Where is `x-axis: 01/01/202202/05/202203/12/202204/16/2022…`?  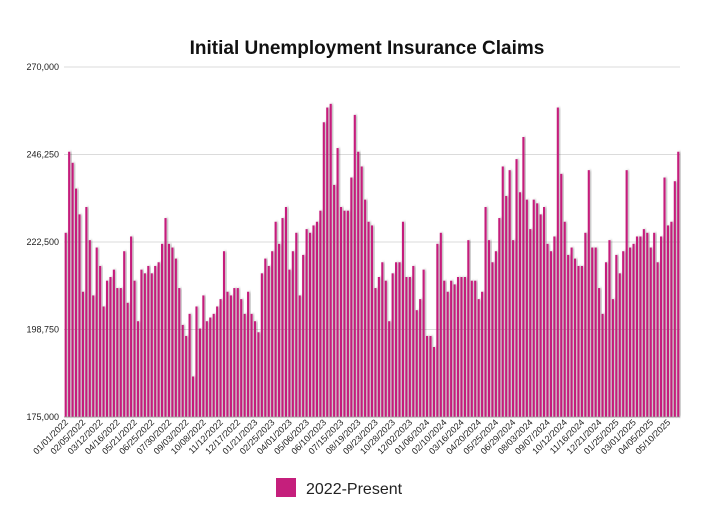
x-axis: 01/01/202202/05/202203/12/202204/16/2022… is located at coordinates (355, 436).